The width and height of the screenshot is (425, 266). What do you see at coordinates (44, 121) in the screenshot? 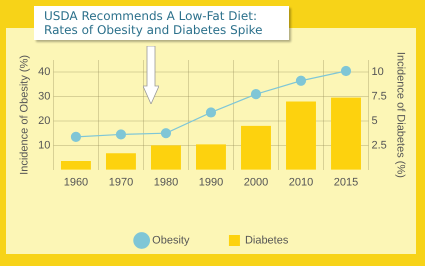
I see `y-tick-label: 20` at bounding box center [44, 121].